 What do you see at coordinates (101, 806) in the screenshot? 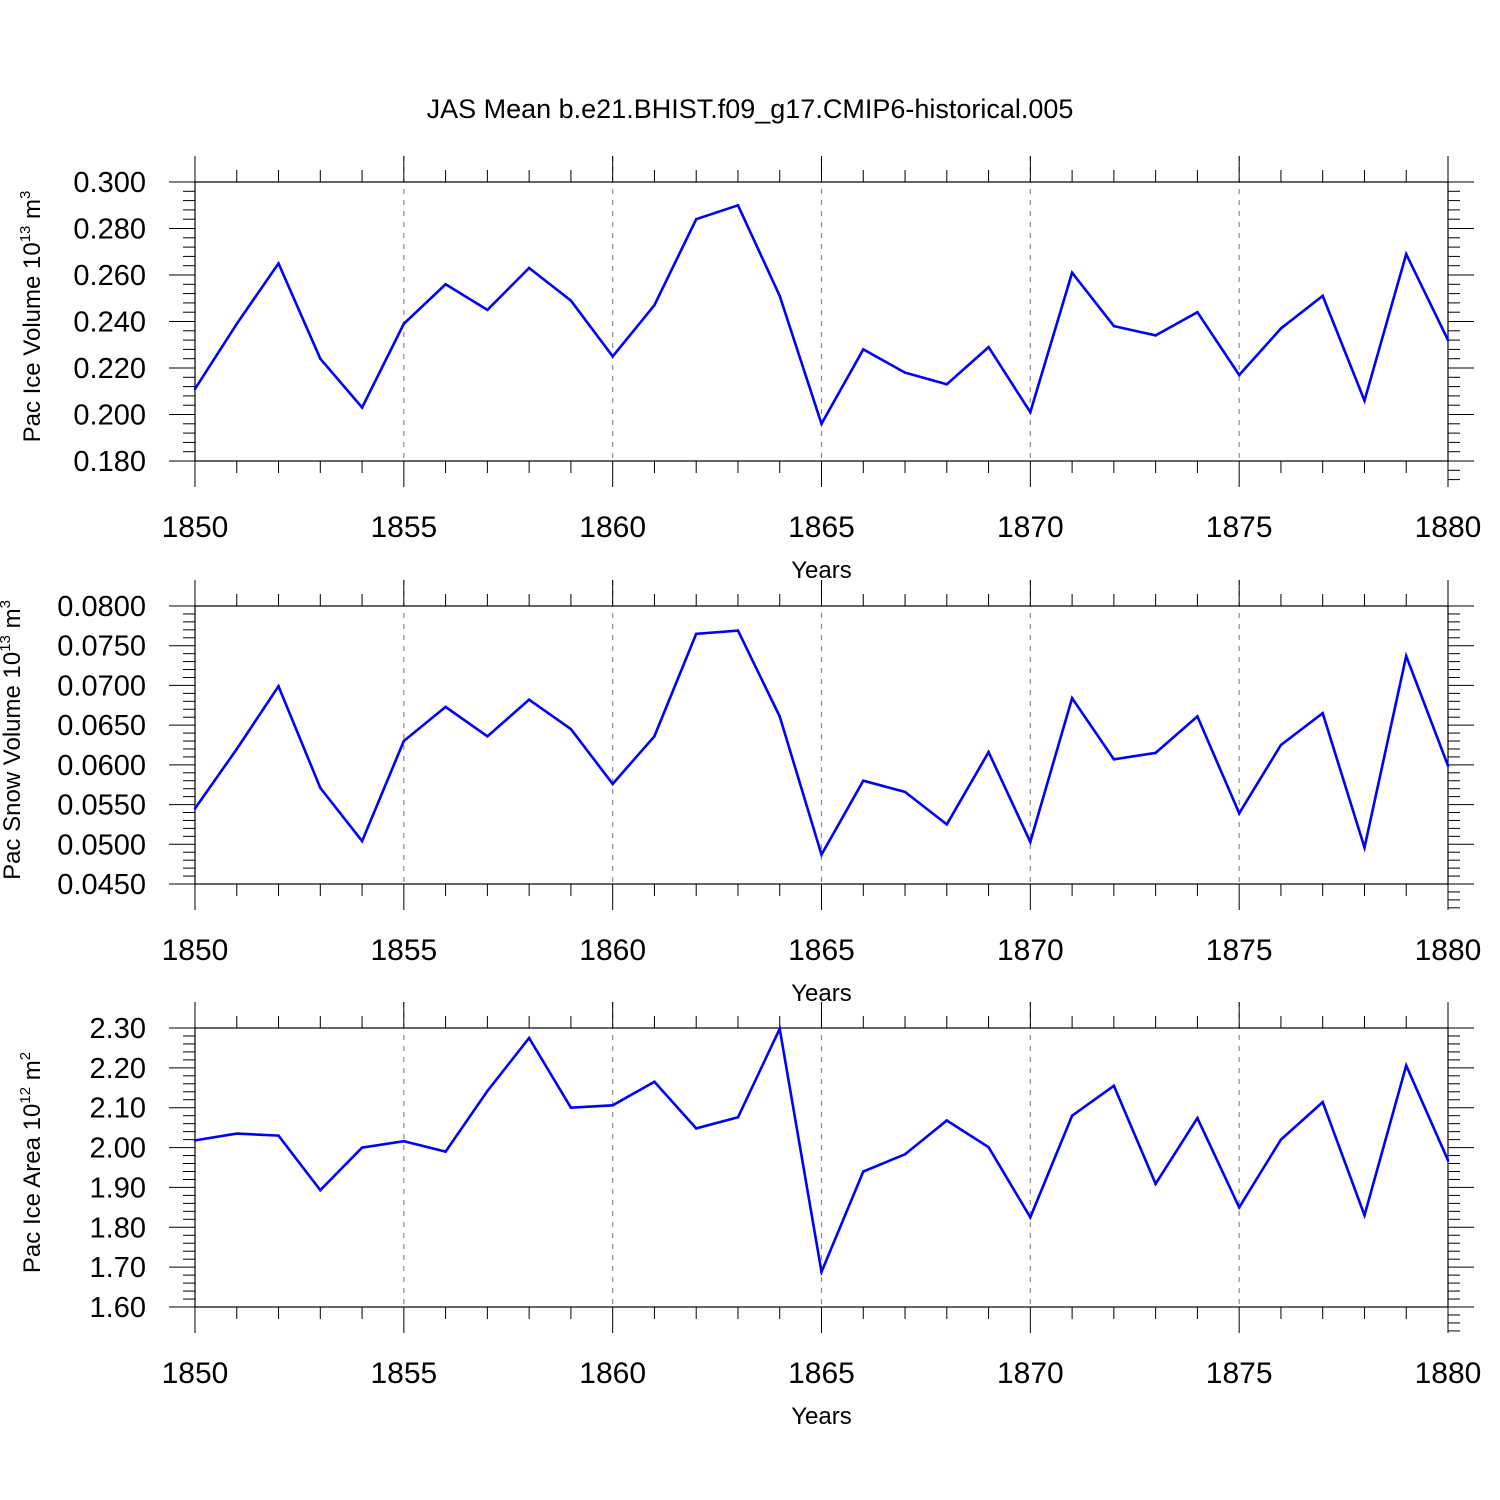
I see `y-tick-label: 0.0550` at bounding box center [101, 806].